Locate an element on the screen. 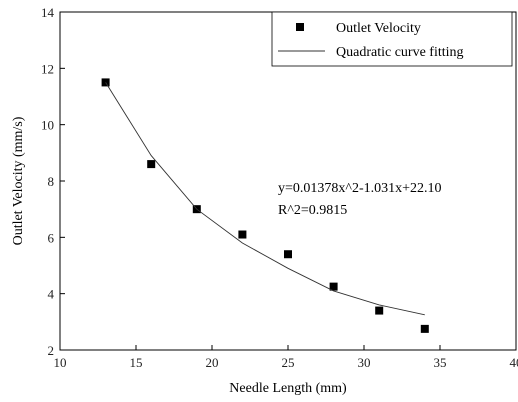 This screenshot has width=518, height=402. annotation: R^2=0.9815 is located at coordinates (312, 210).